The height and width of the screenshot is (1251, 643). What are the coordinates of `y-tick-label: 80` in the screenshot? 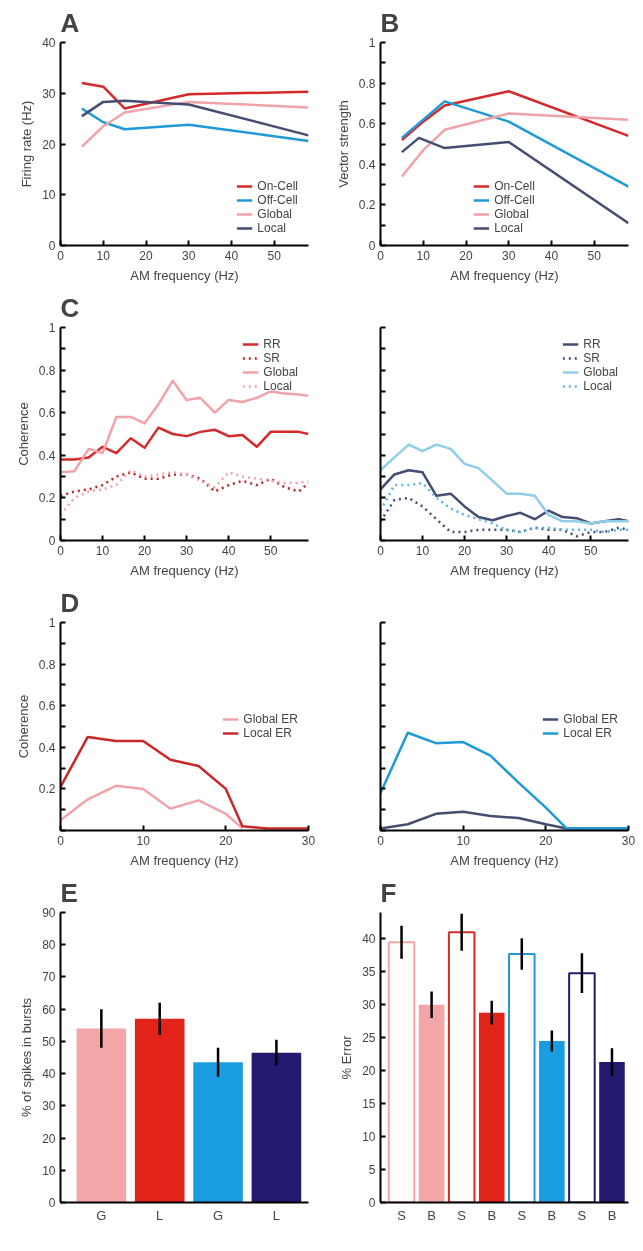 It's located at (49, 945).